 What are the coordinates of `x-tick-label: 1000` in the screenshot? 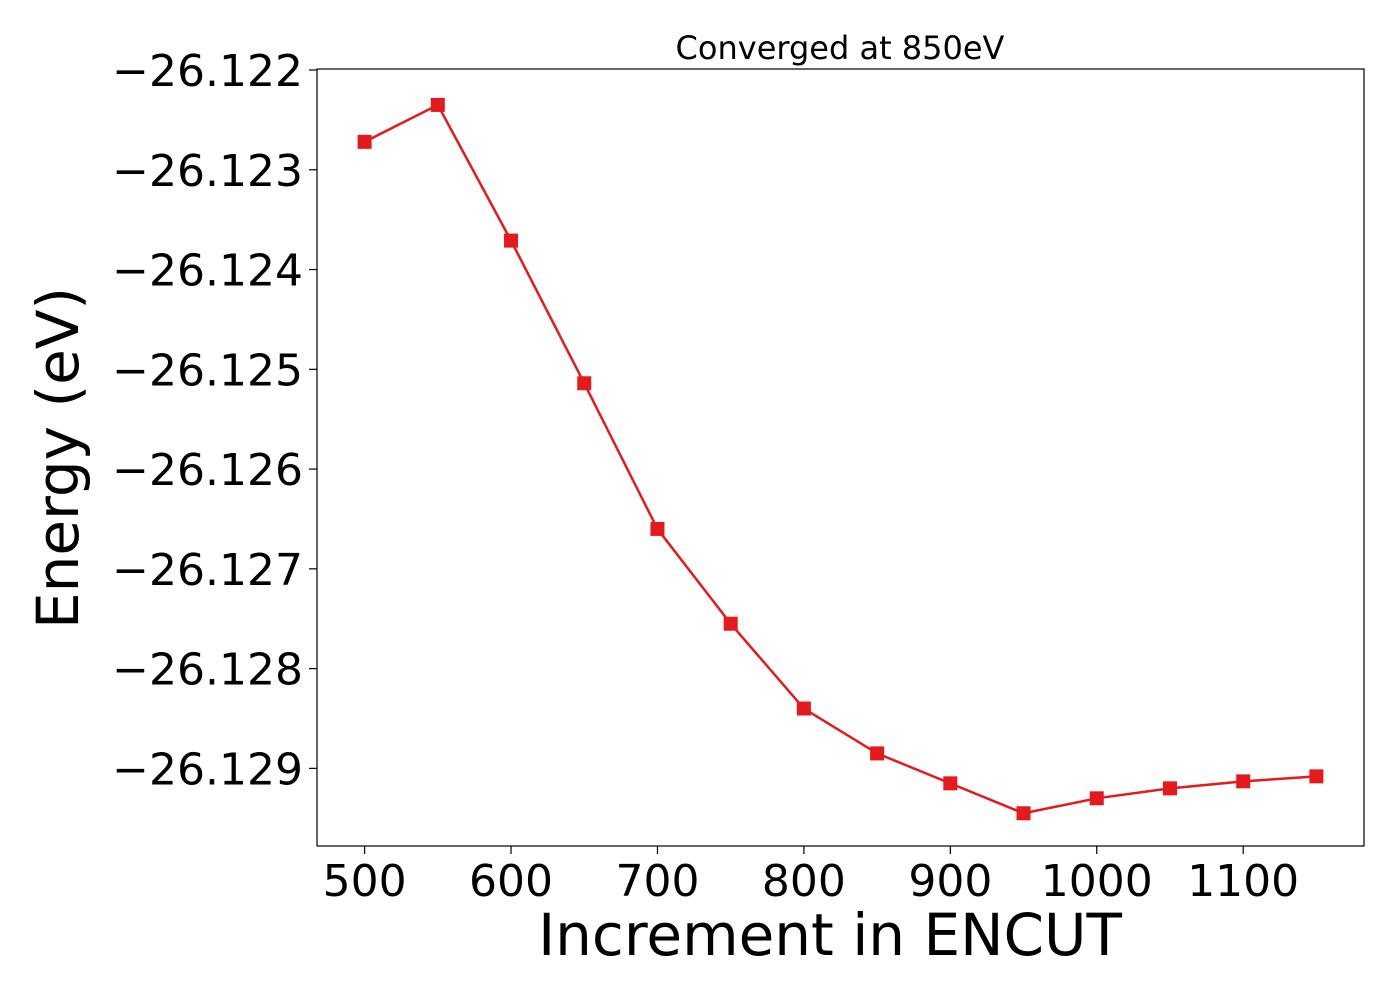 It's located at (1097, 881).